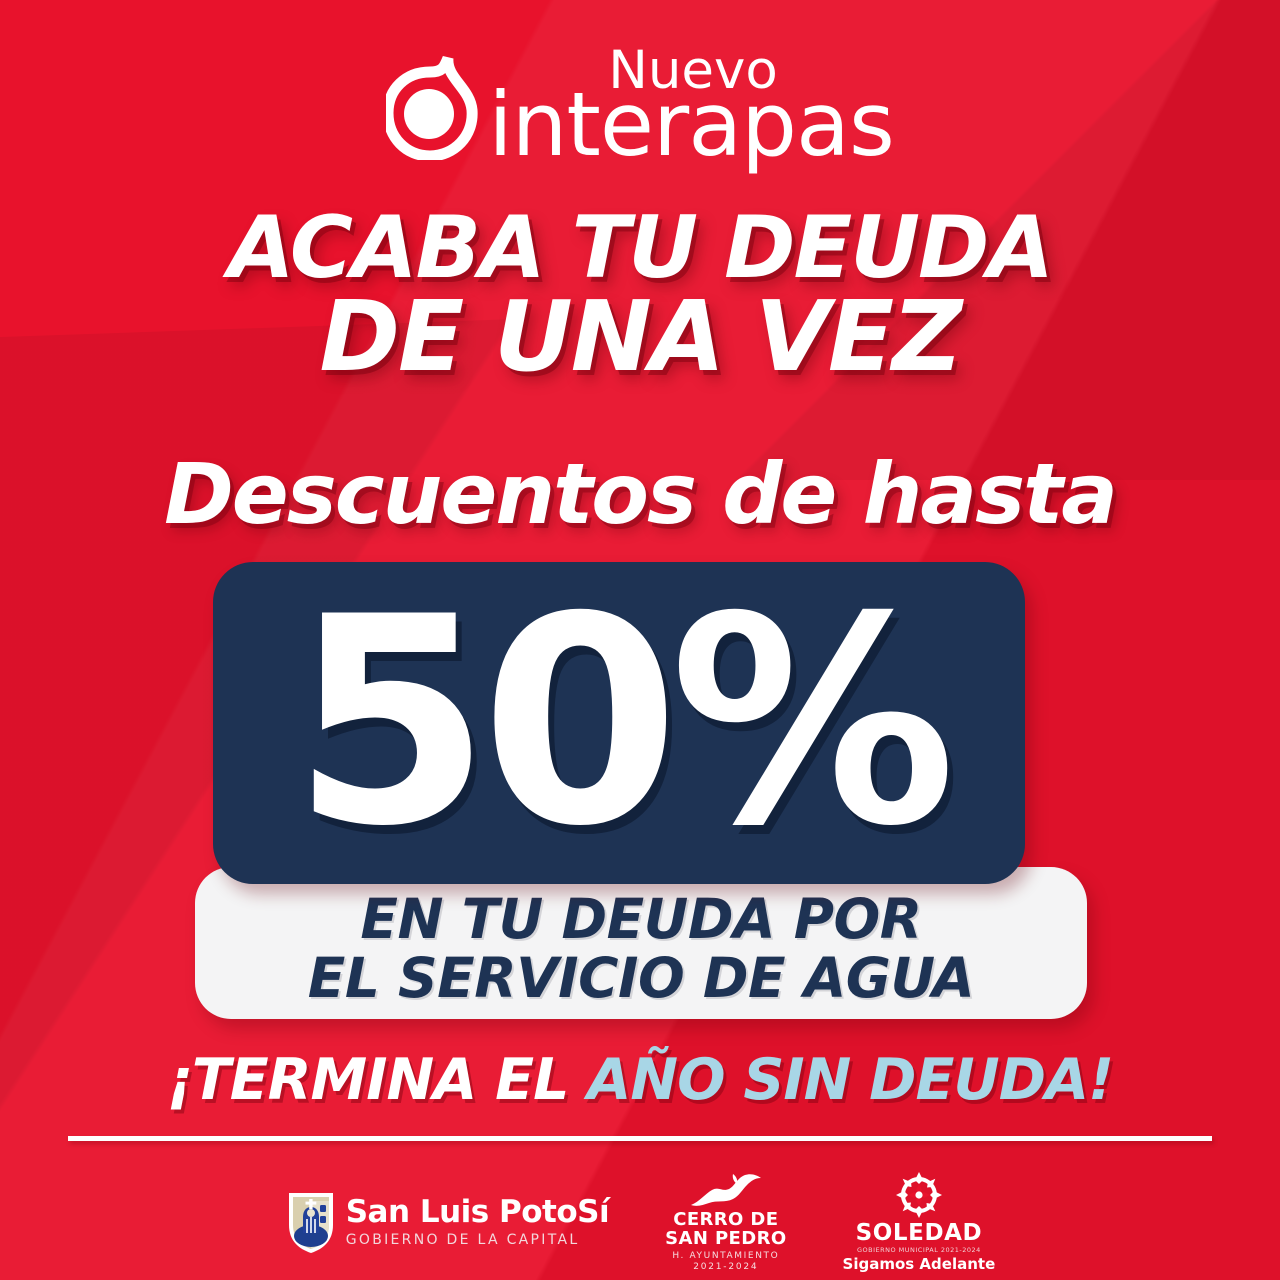  What do you see at coordinates (641, 248) in the screenshot?
I see `headline-line-1: ACABA TU DEUDA` at bounding box center [641, 248].